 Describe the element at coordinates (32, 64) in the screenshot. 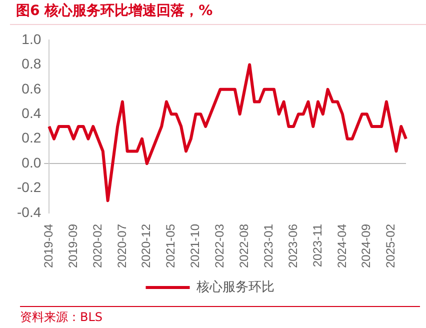

I see `y-tick-label: 0.8` at that location.